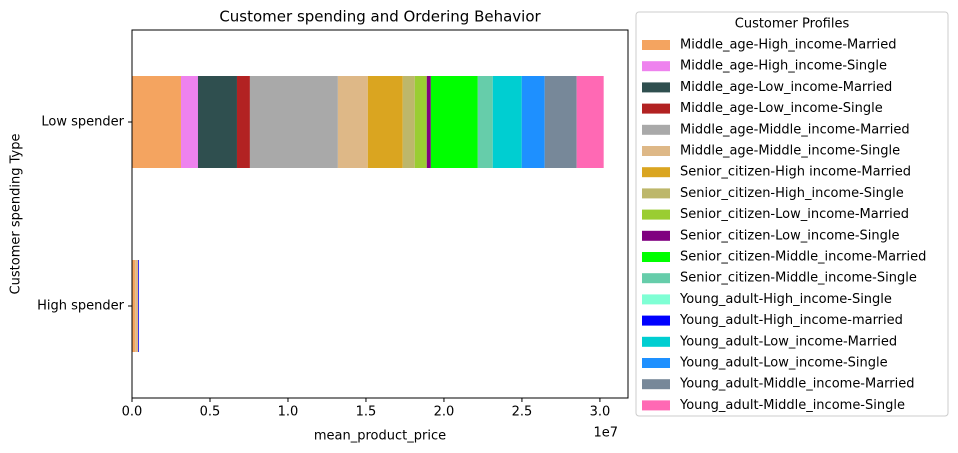 The width and height of the screenshot is (958, 453). Describe the element at coordinates (798, 278) in the screenshot. I see `legend-label: Senior_citizen-Middle_income-Single` at that location.